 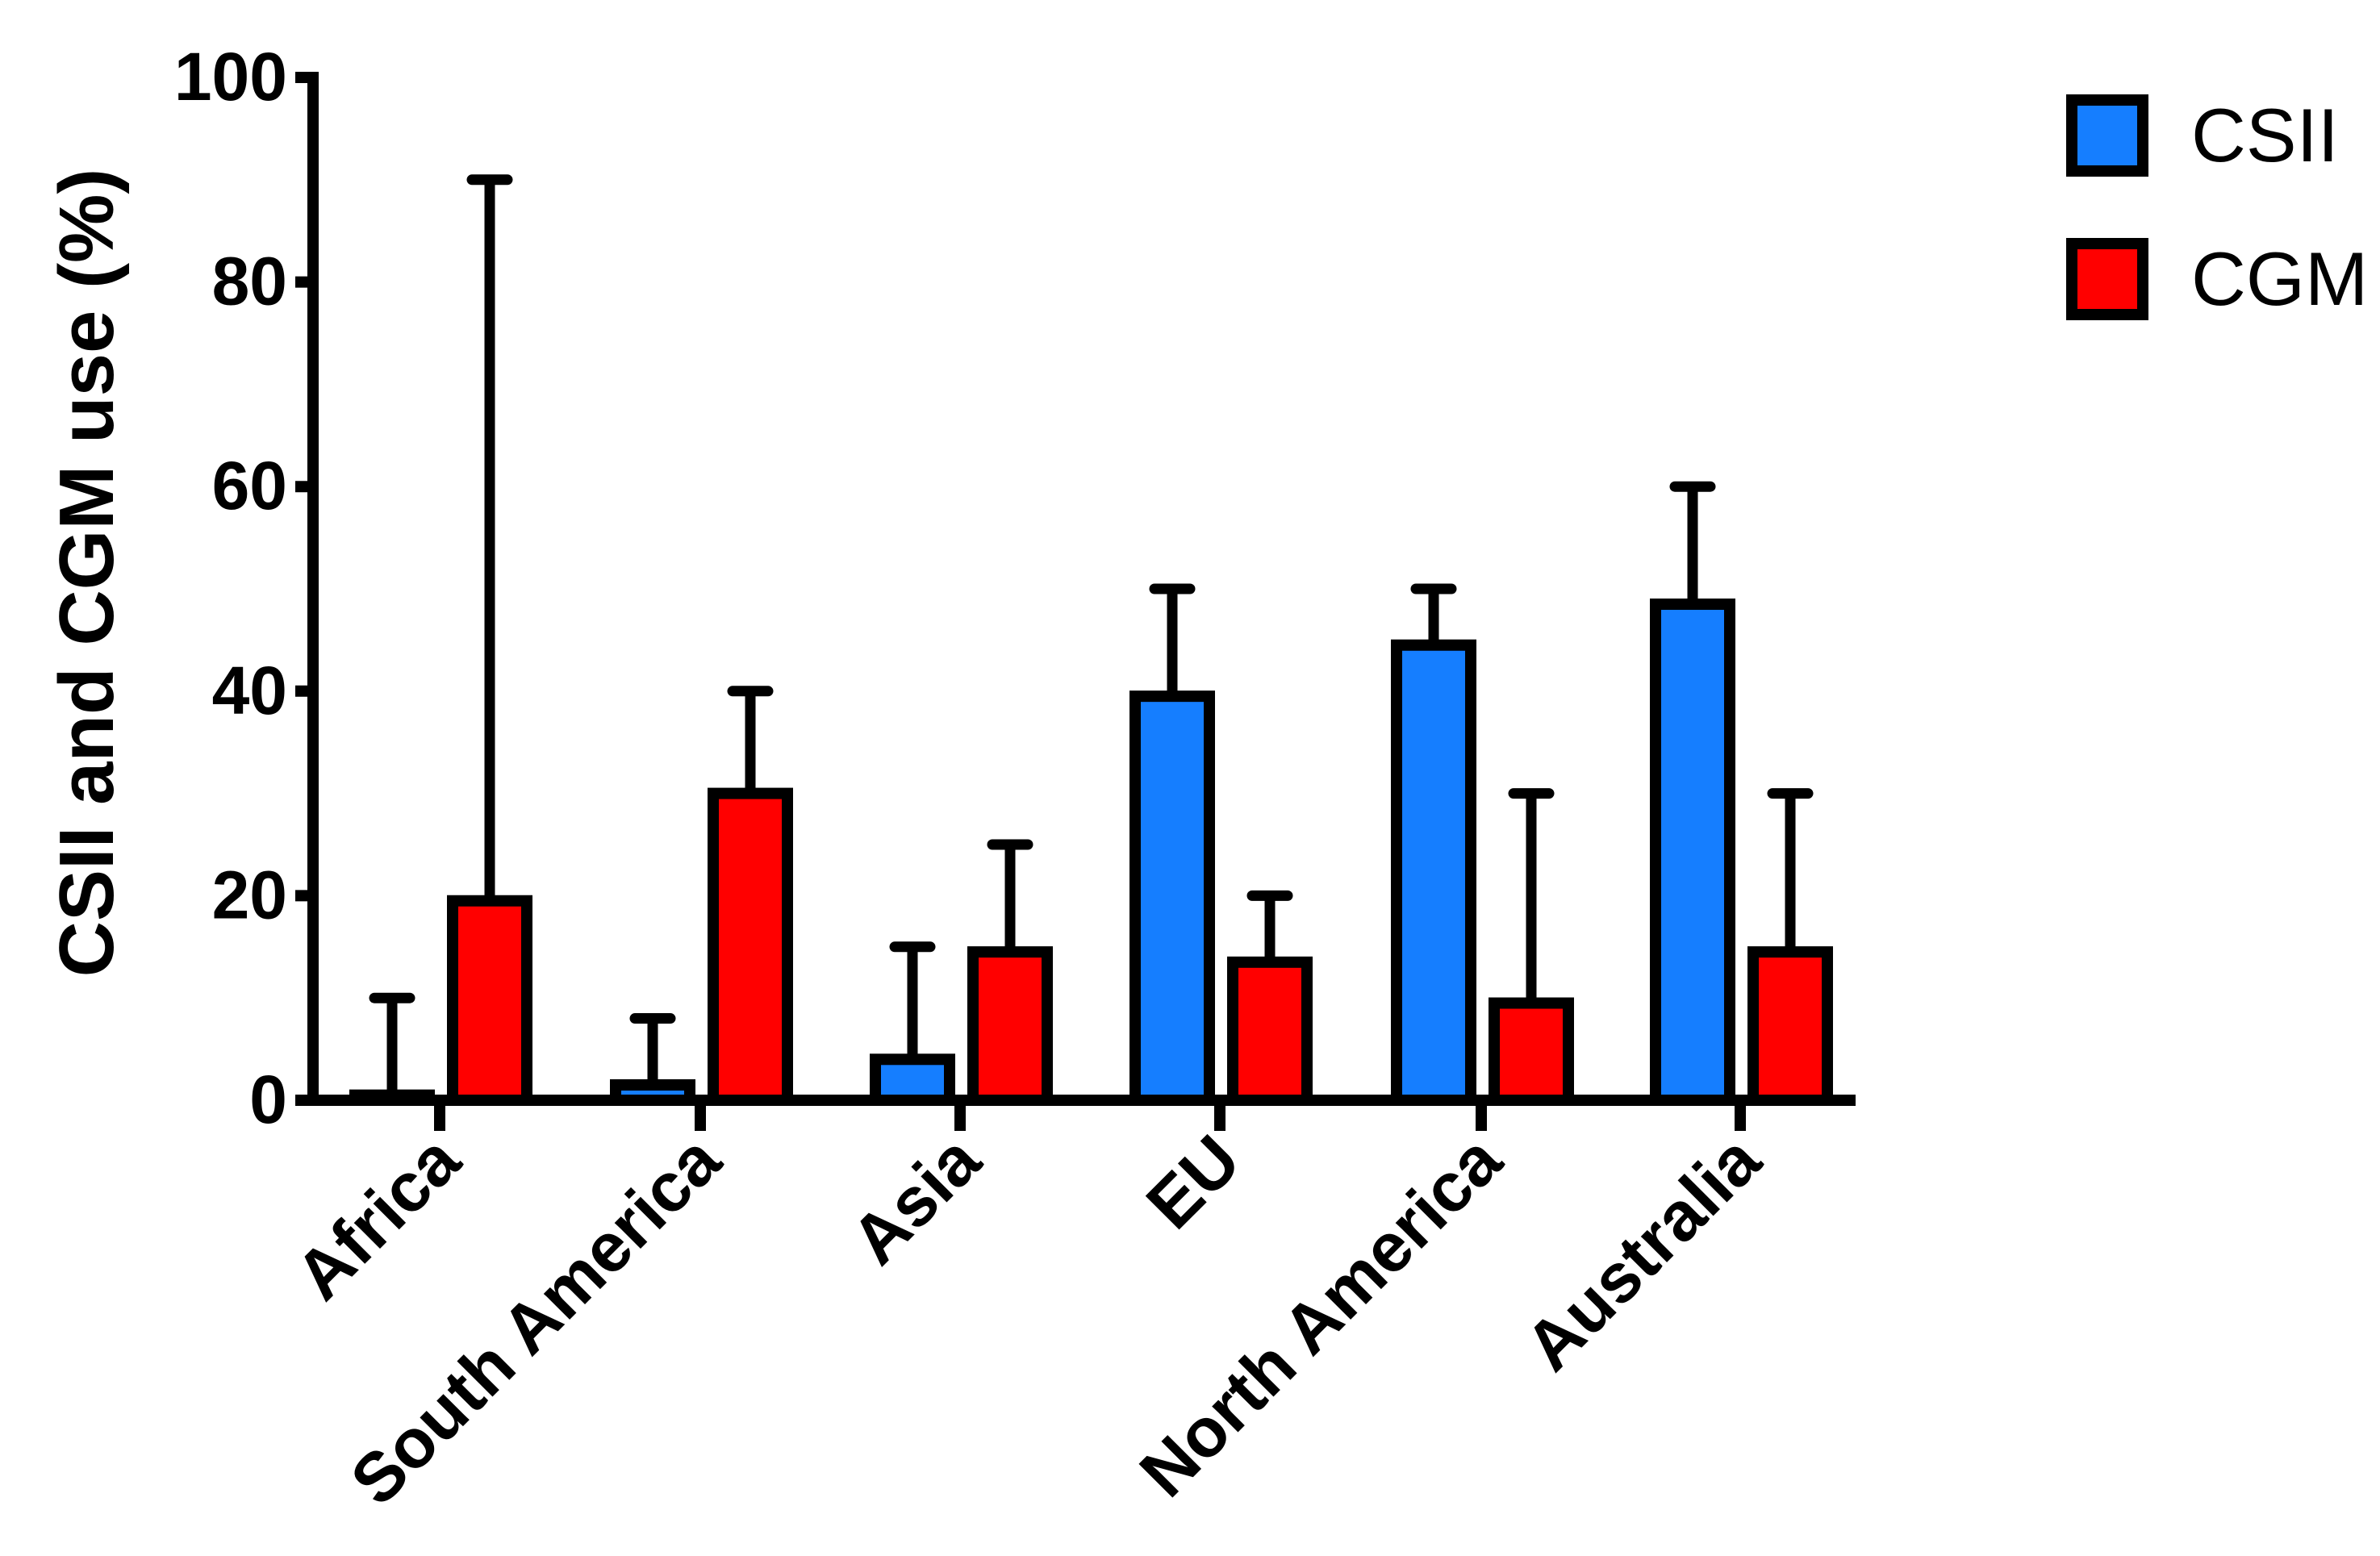 What do you see at coordinates (87, 573) in the screenshot?
I see `y-axis-label: CSII and CGM use (%)` at bounding box center [87, 573].